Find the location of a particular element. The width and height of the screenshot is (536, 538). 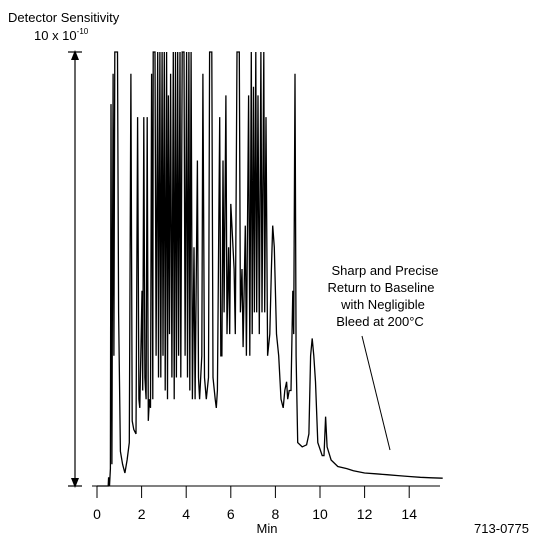

x-tick-label: 2 is located at coordinates (142, 514).